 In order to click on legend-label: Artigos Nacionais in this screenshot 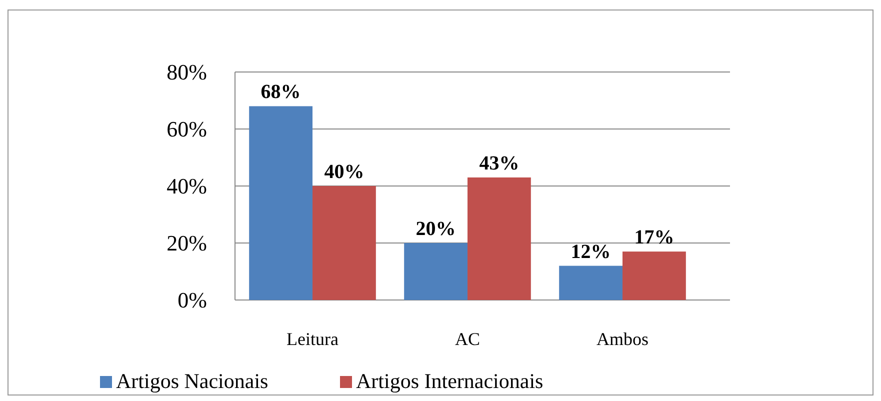, I will do `click(192, 381)`.